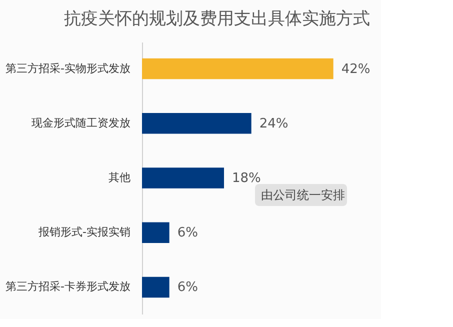 Image resolution: width=453 pixels, height=327 pixels. I want to click on chart-title: 抗疫关怀的规划及费用支出具体实施方式, so click(217, 19).